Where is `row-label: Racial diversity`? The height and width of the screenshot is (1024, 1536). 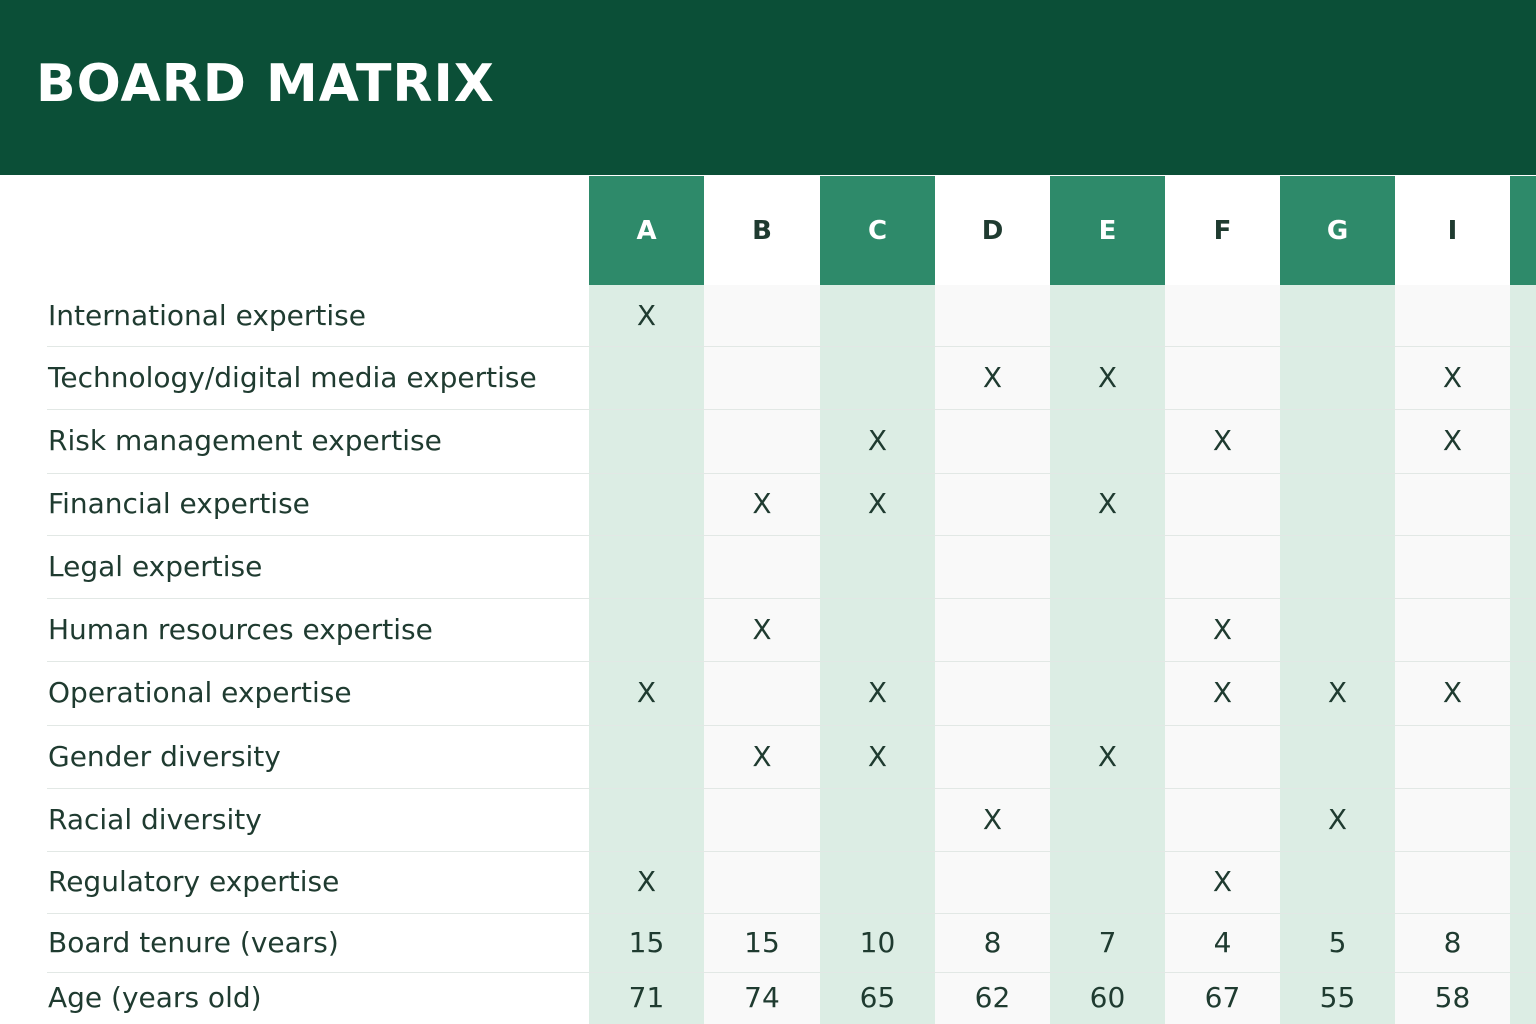
row-label: Racial diversity is located at coordinates (155, 819).